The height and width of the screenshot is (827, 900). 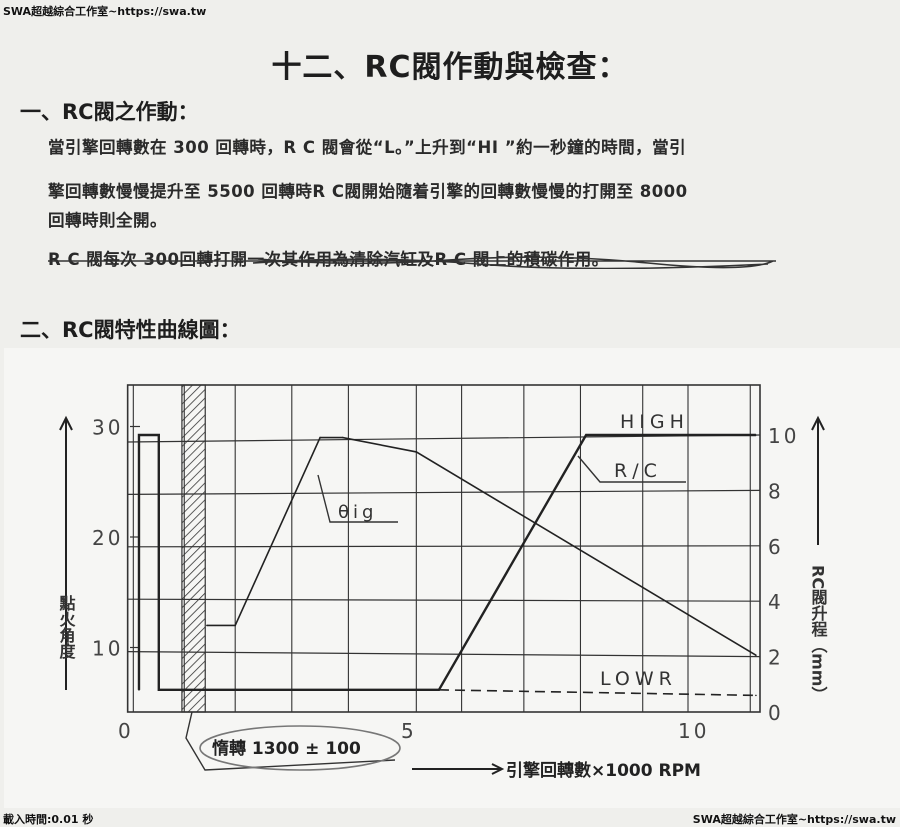 I want to click on theta-leader-line, so click(x=357, y=498).